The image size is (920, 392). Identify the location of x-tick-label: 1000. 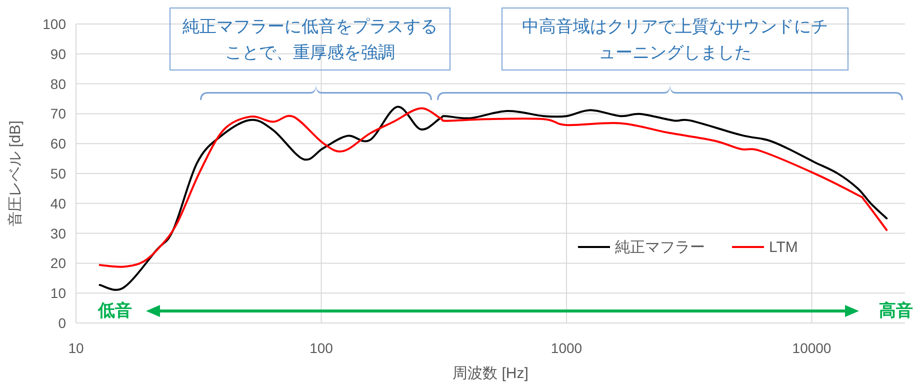
(566, 348).